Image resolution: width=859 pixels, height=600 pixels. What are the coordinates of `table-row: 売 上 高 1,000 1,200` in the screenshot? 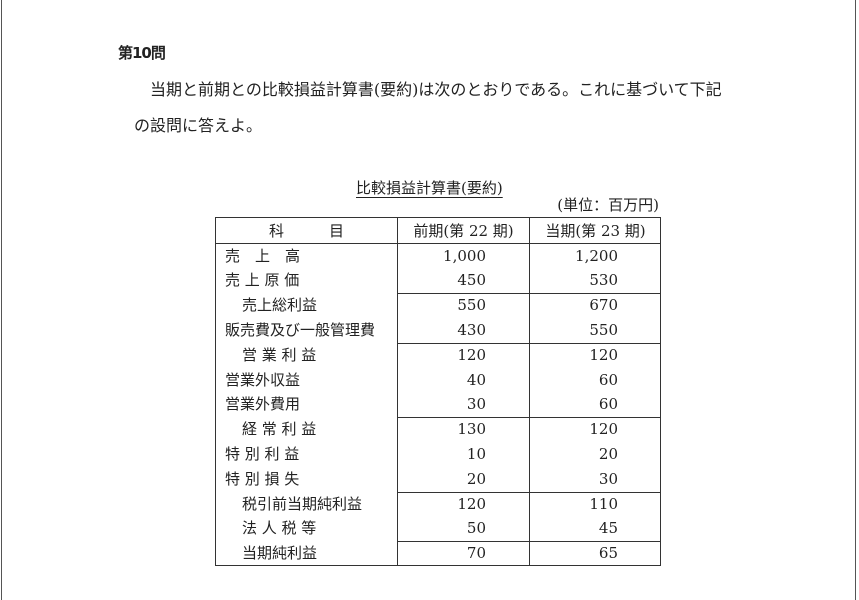 It's located at (438, 256).